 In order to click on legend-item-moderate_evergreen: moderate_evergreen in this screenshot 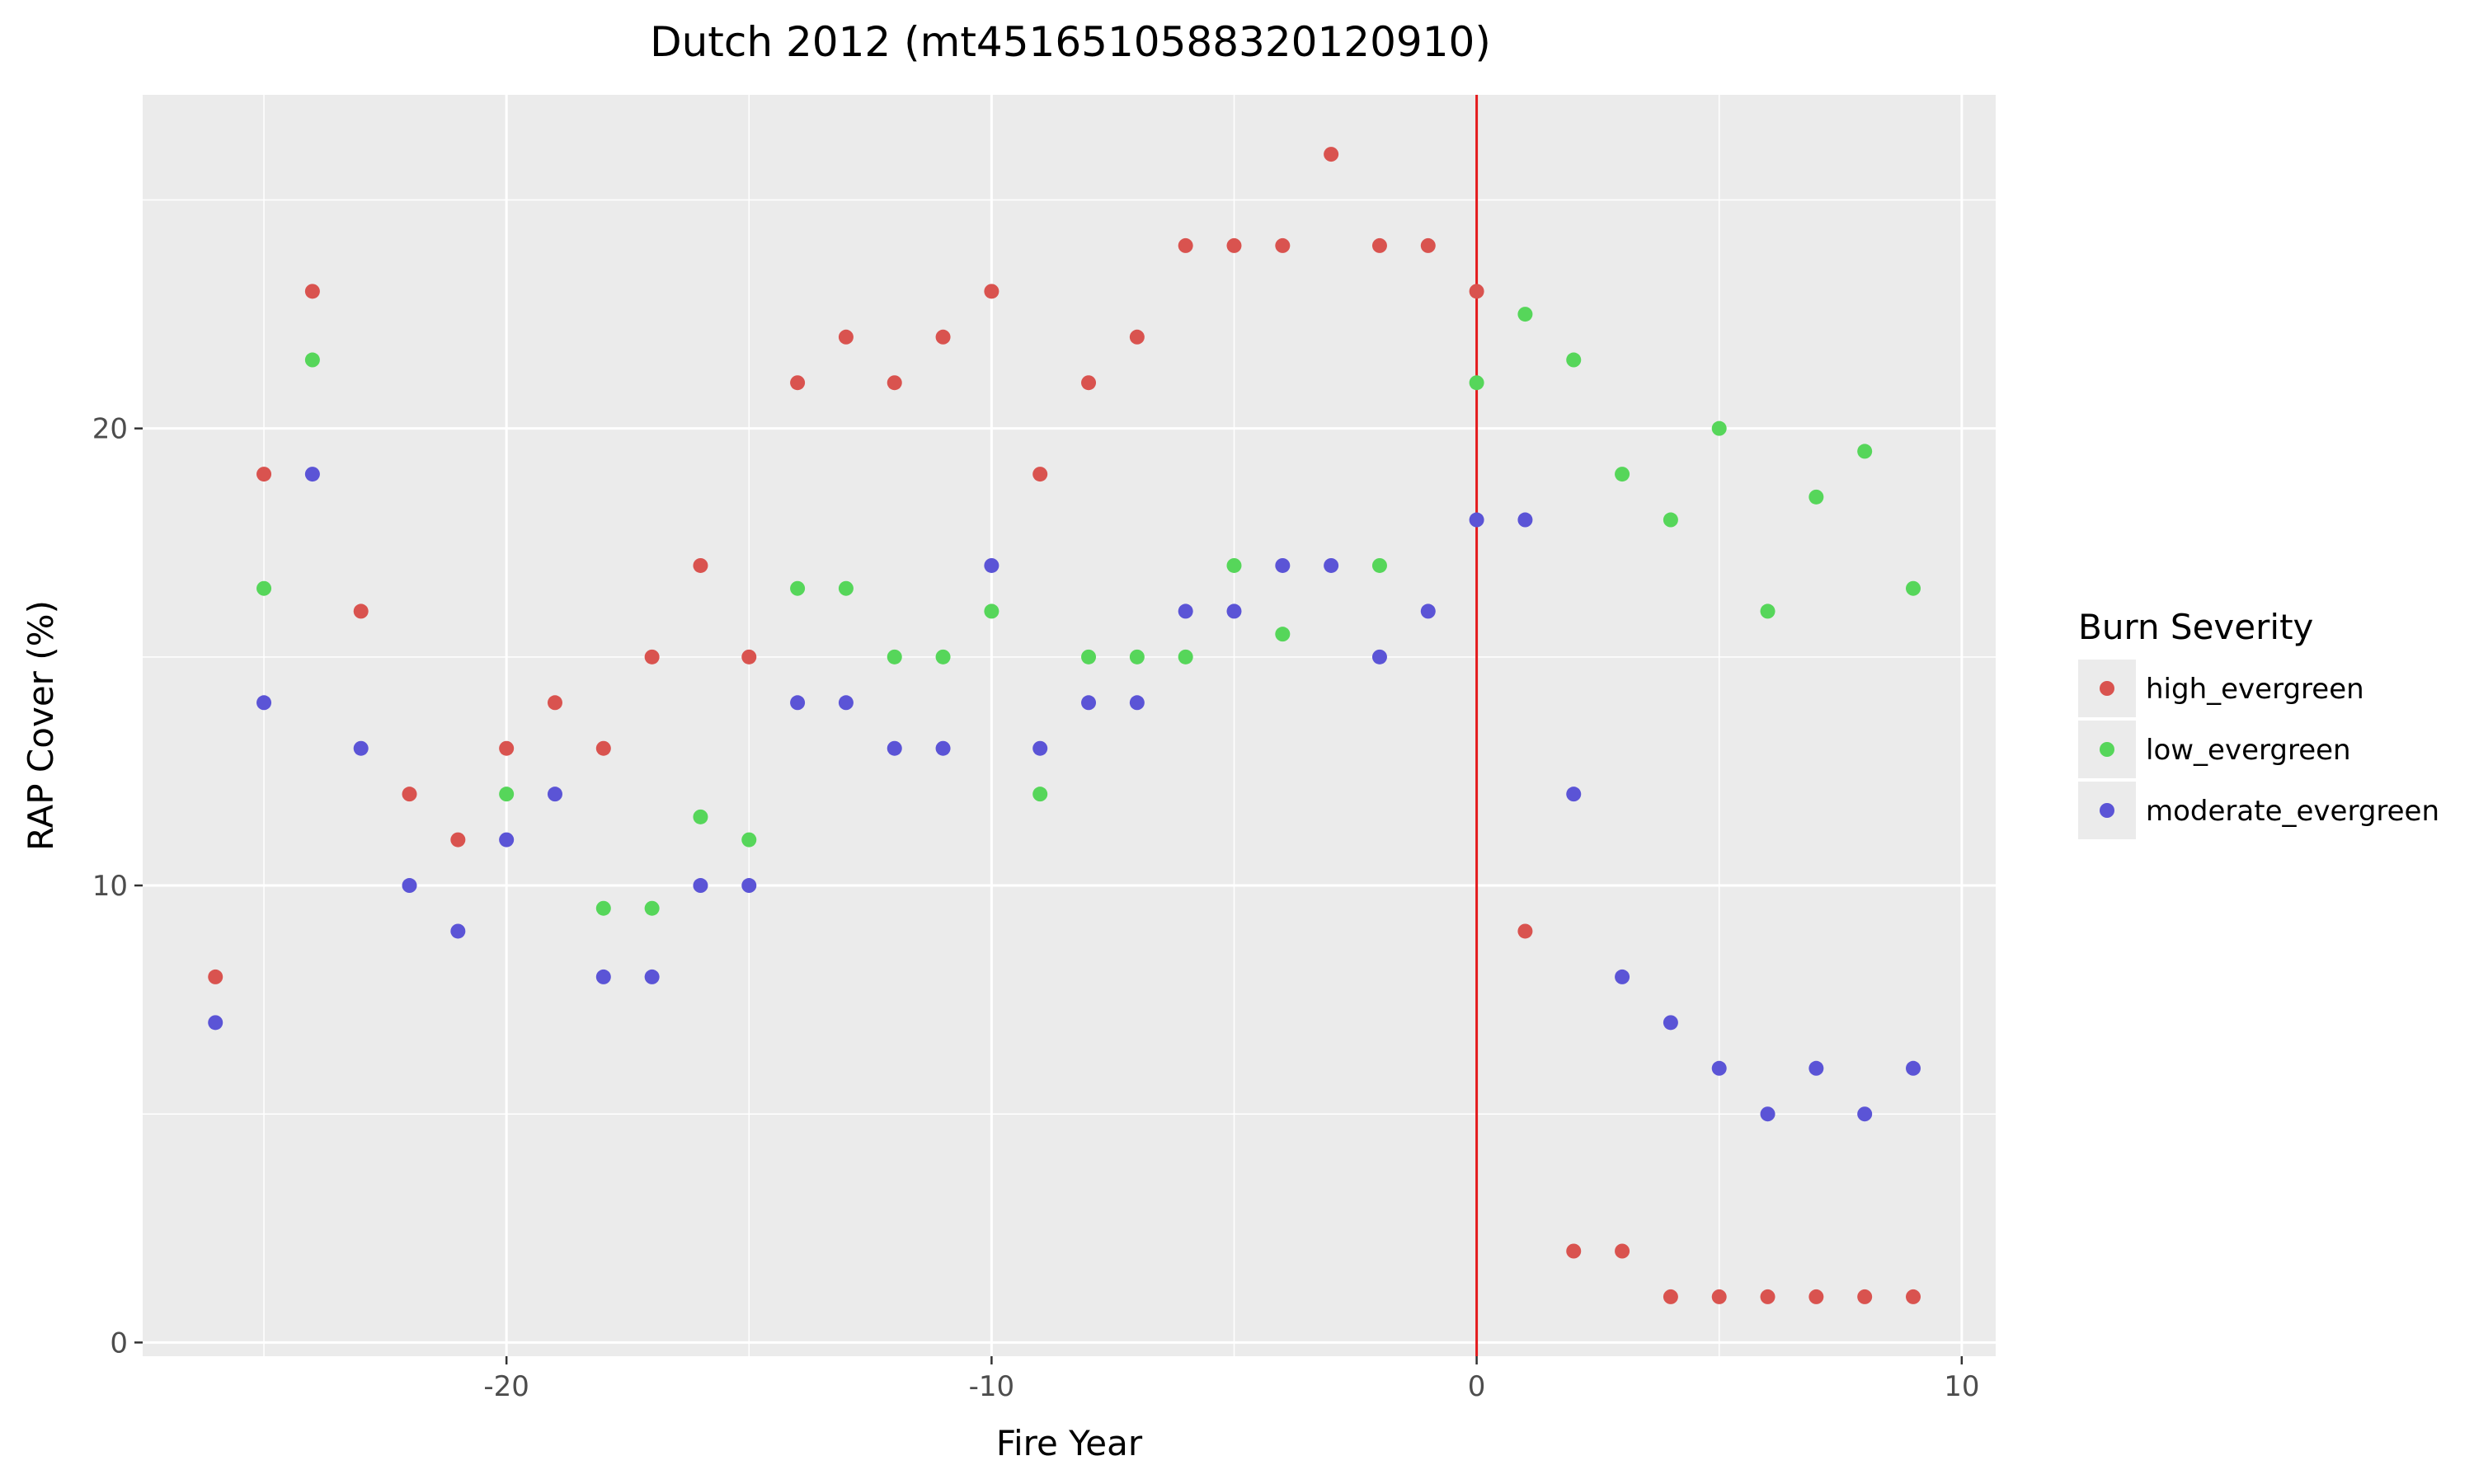, I will do `click(2258, 810)`.